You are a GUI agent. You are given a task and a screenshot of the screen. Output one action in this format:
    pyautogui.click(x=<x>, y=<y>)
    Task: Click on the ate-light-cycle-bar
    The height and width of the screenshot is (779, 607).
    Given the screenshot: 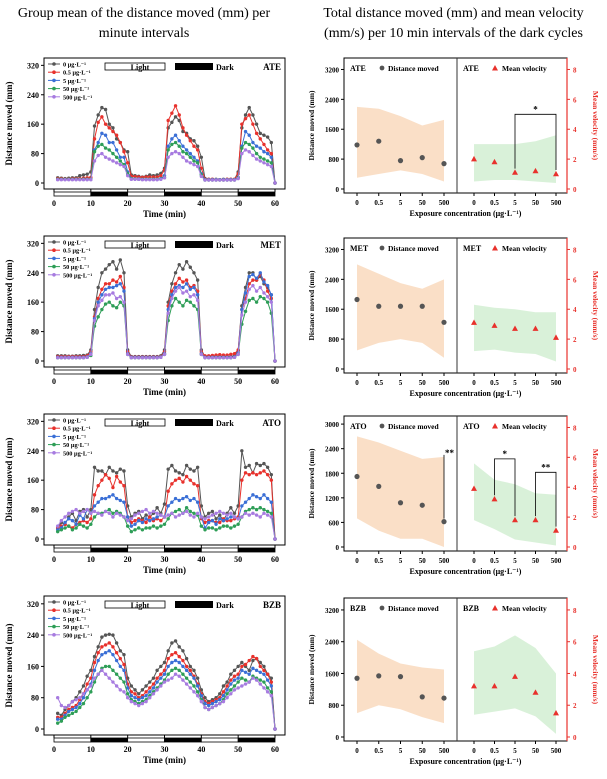 What is the action you would take?
    pyautogui.click(x=72, y=194)
    